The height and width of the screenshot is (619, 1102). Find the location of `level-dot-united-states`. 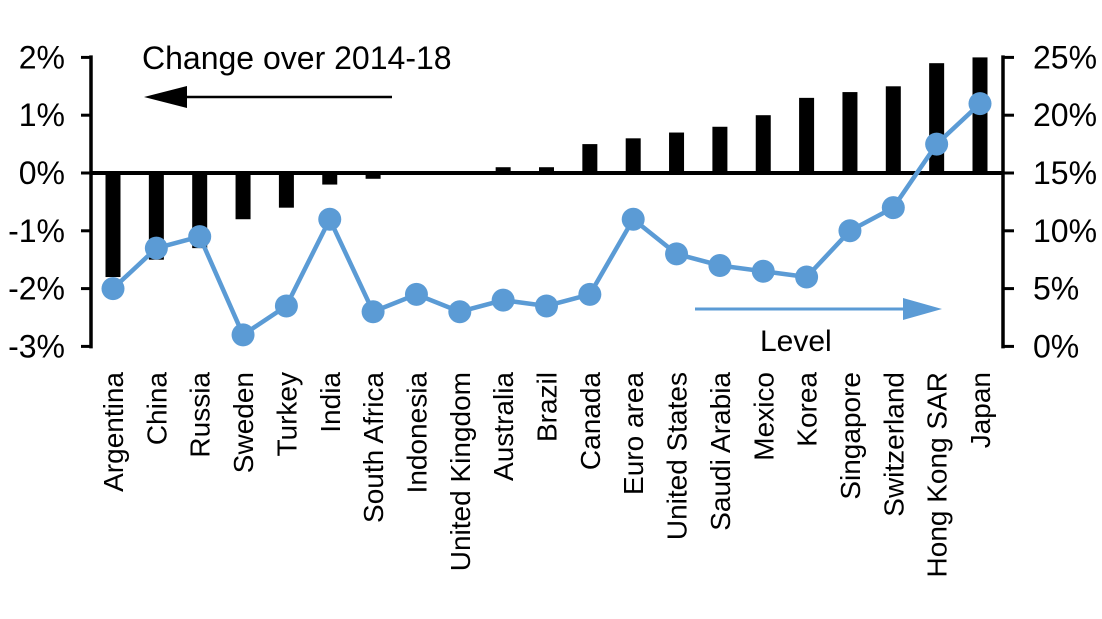

level-dot-united-states is located at coordinates (677, 254).